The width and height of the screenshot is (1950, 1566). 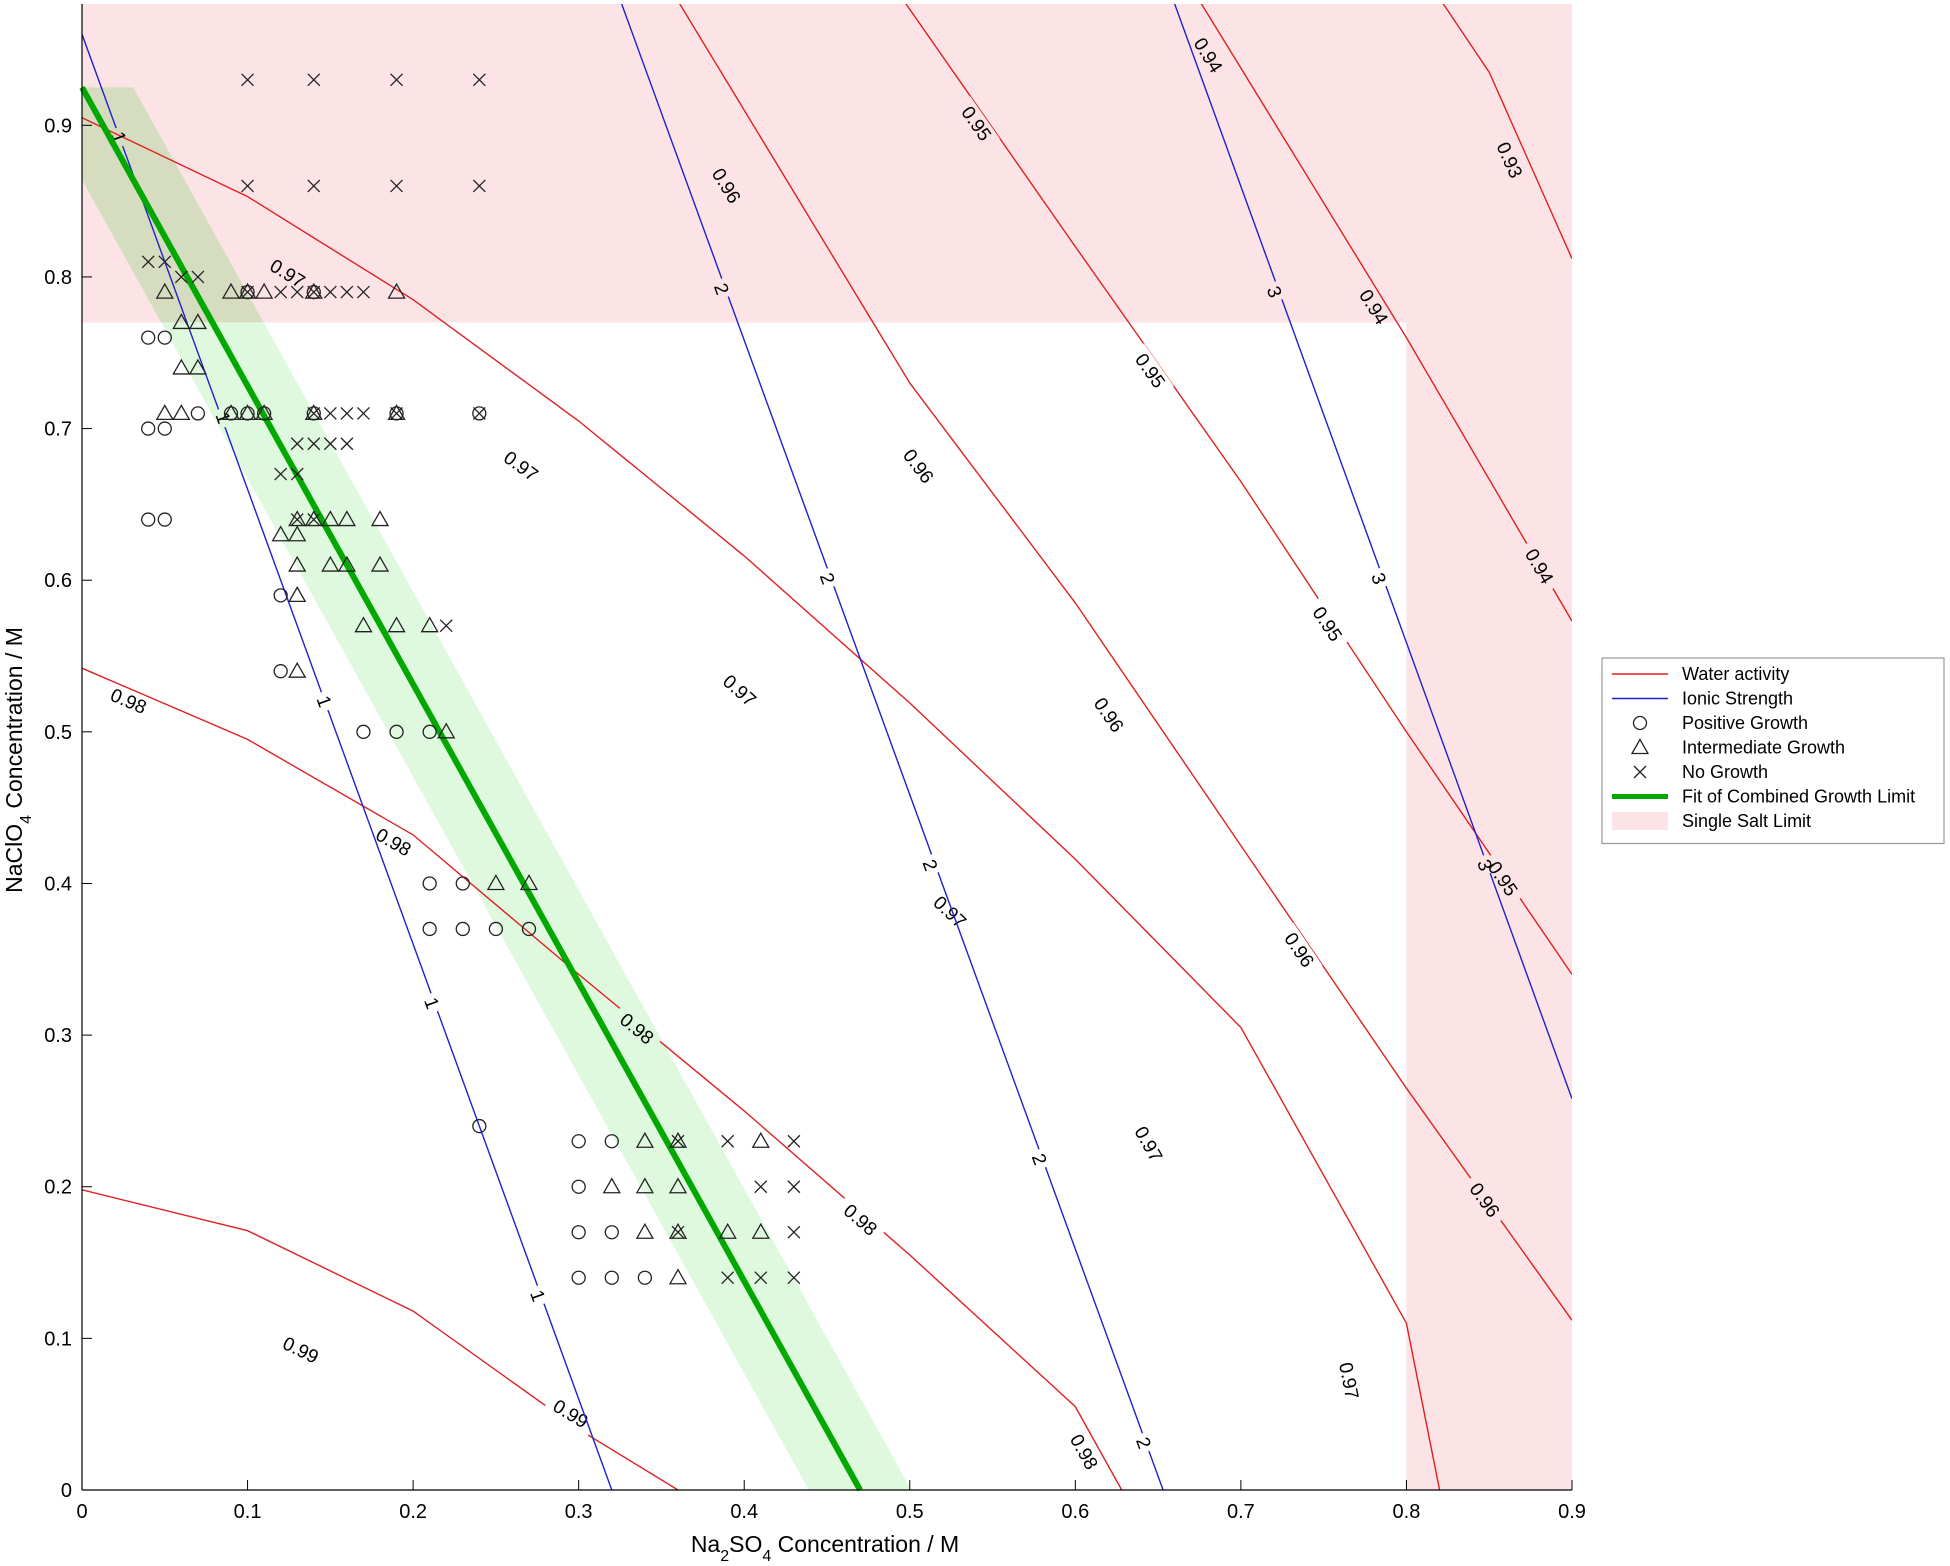 I want to click on legend-swatch-circle, so click(x=1640, y=723).